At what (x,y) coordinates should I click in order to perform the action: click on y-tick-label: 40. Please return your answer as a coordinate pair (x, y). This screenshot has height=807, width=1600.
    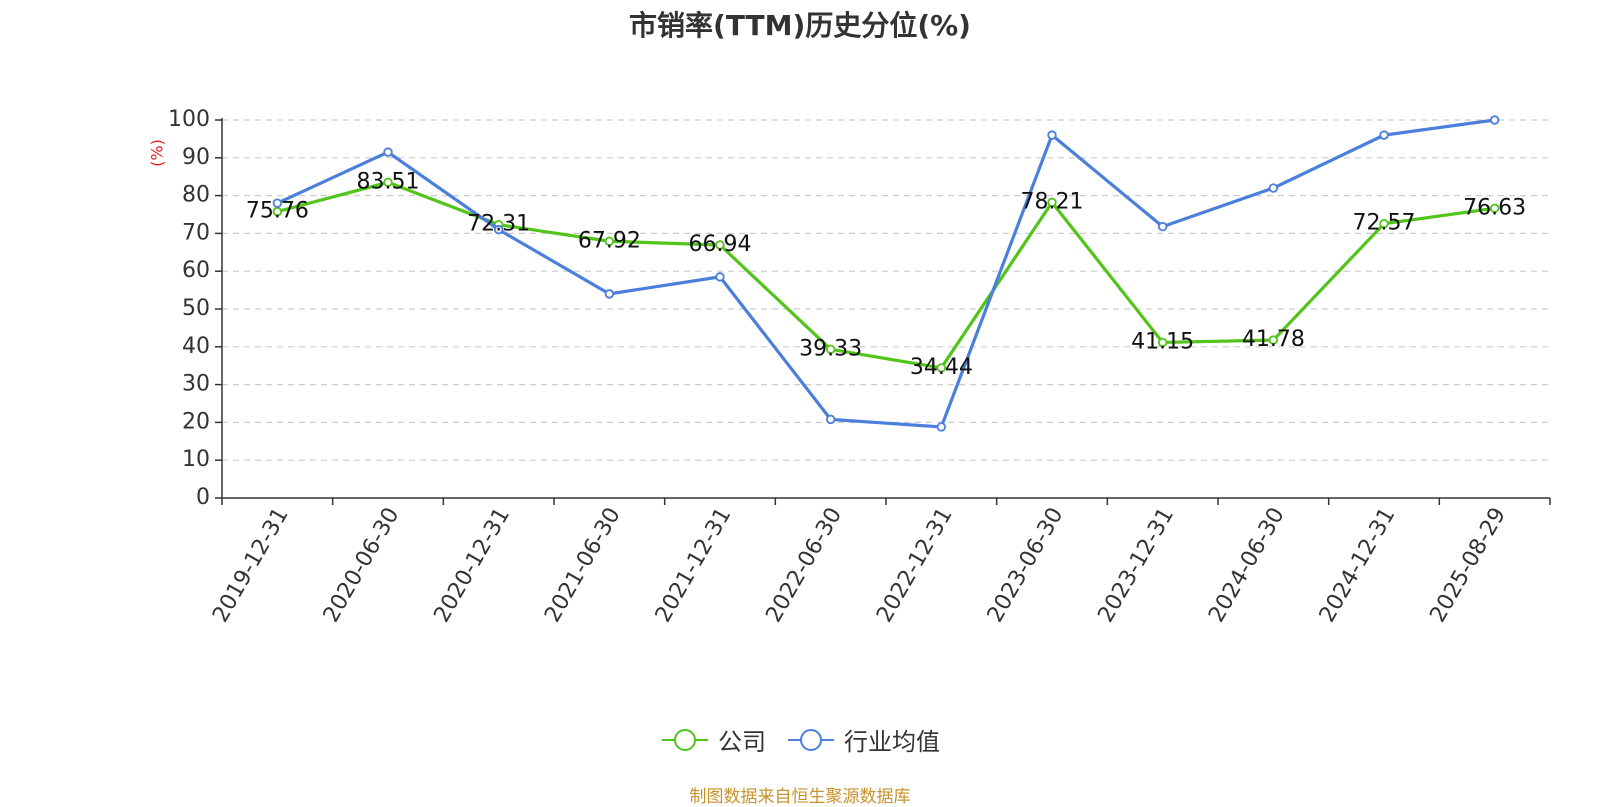
    Looking at the image, I should click on (196, 346).